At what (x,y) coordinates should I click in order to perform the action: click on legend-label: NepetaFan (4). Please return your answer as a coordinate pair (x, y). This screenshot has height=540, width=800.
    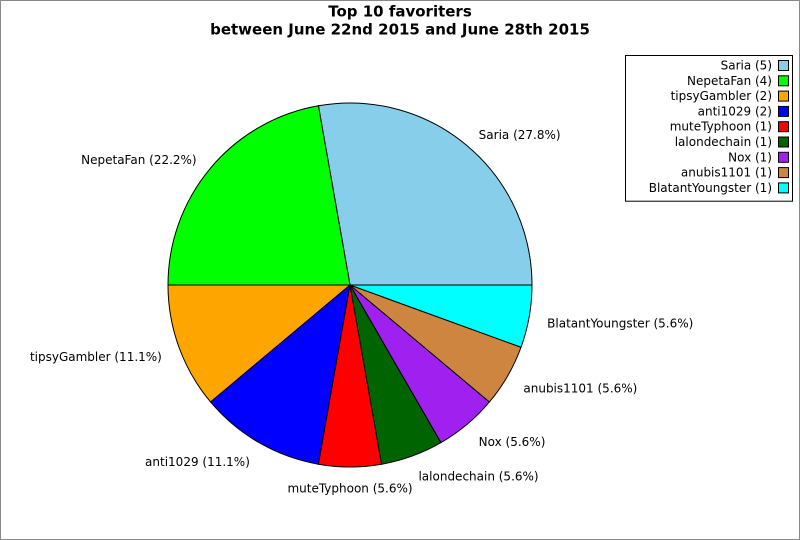
    Looking at the image, I should click on (729, 81).